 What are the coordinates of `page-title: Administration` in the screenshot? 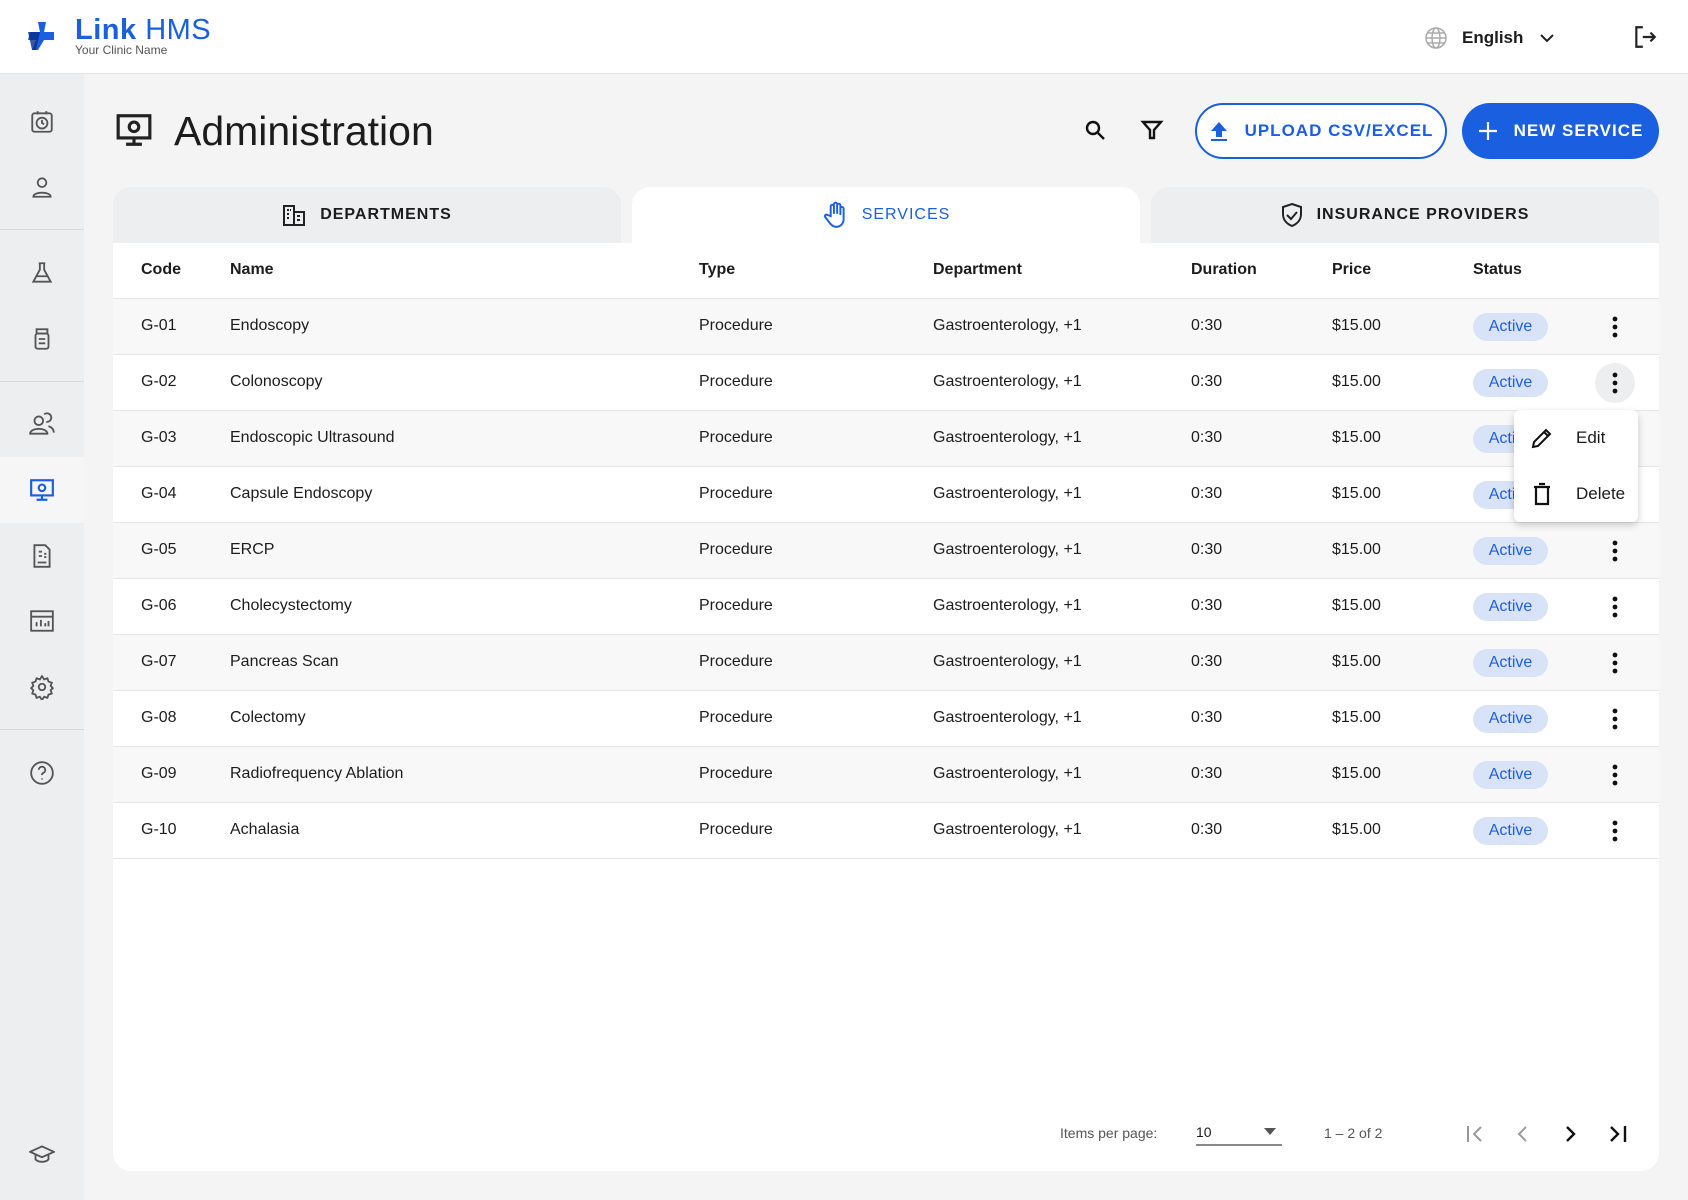 It's located at (304, 131).